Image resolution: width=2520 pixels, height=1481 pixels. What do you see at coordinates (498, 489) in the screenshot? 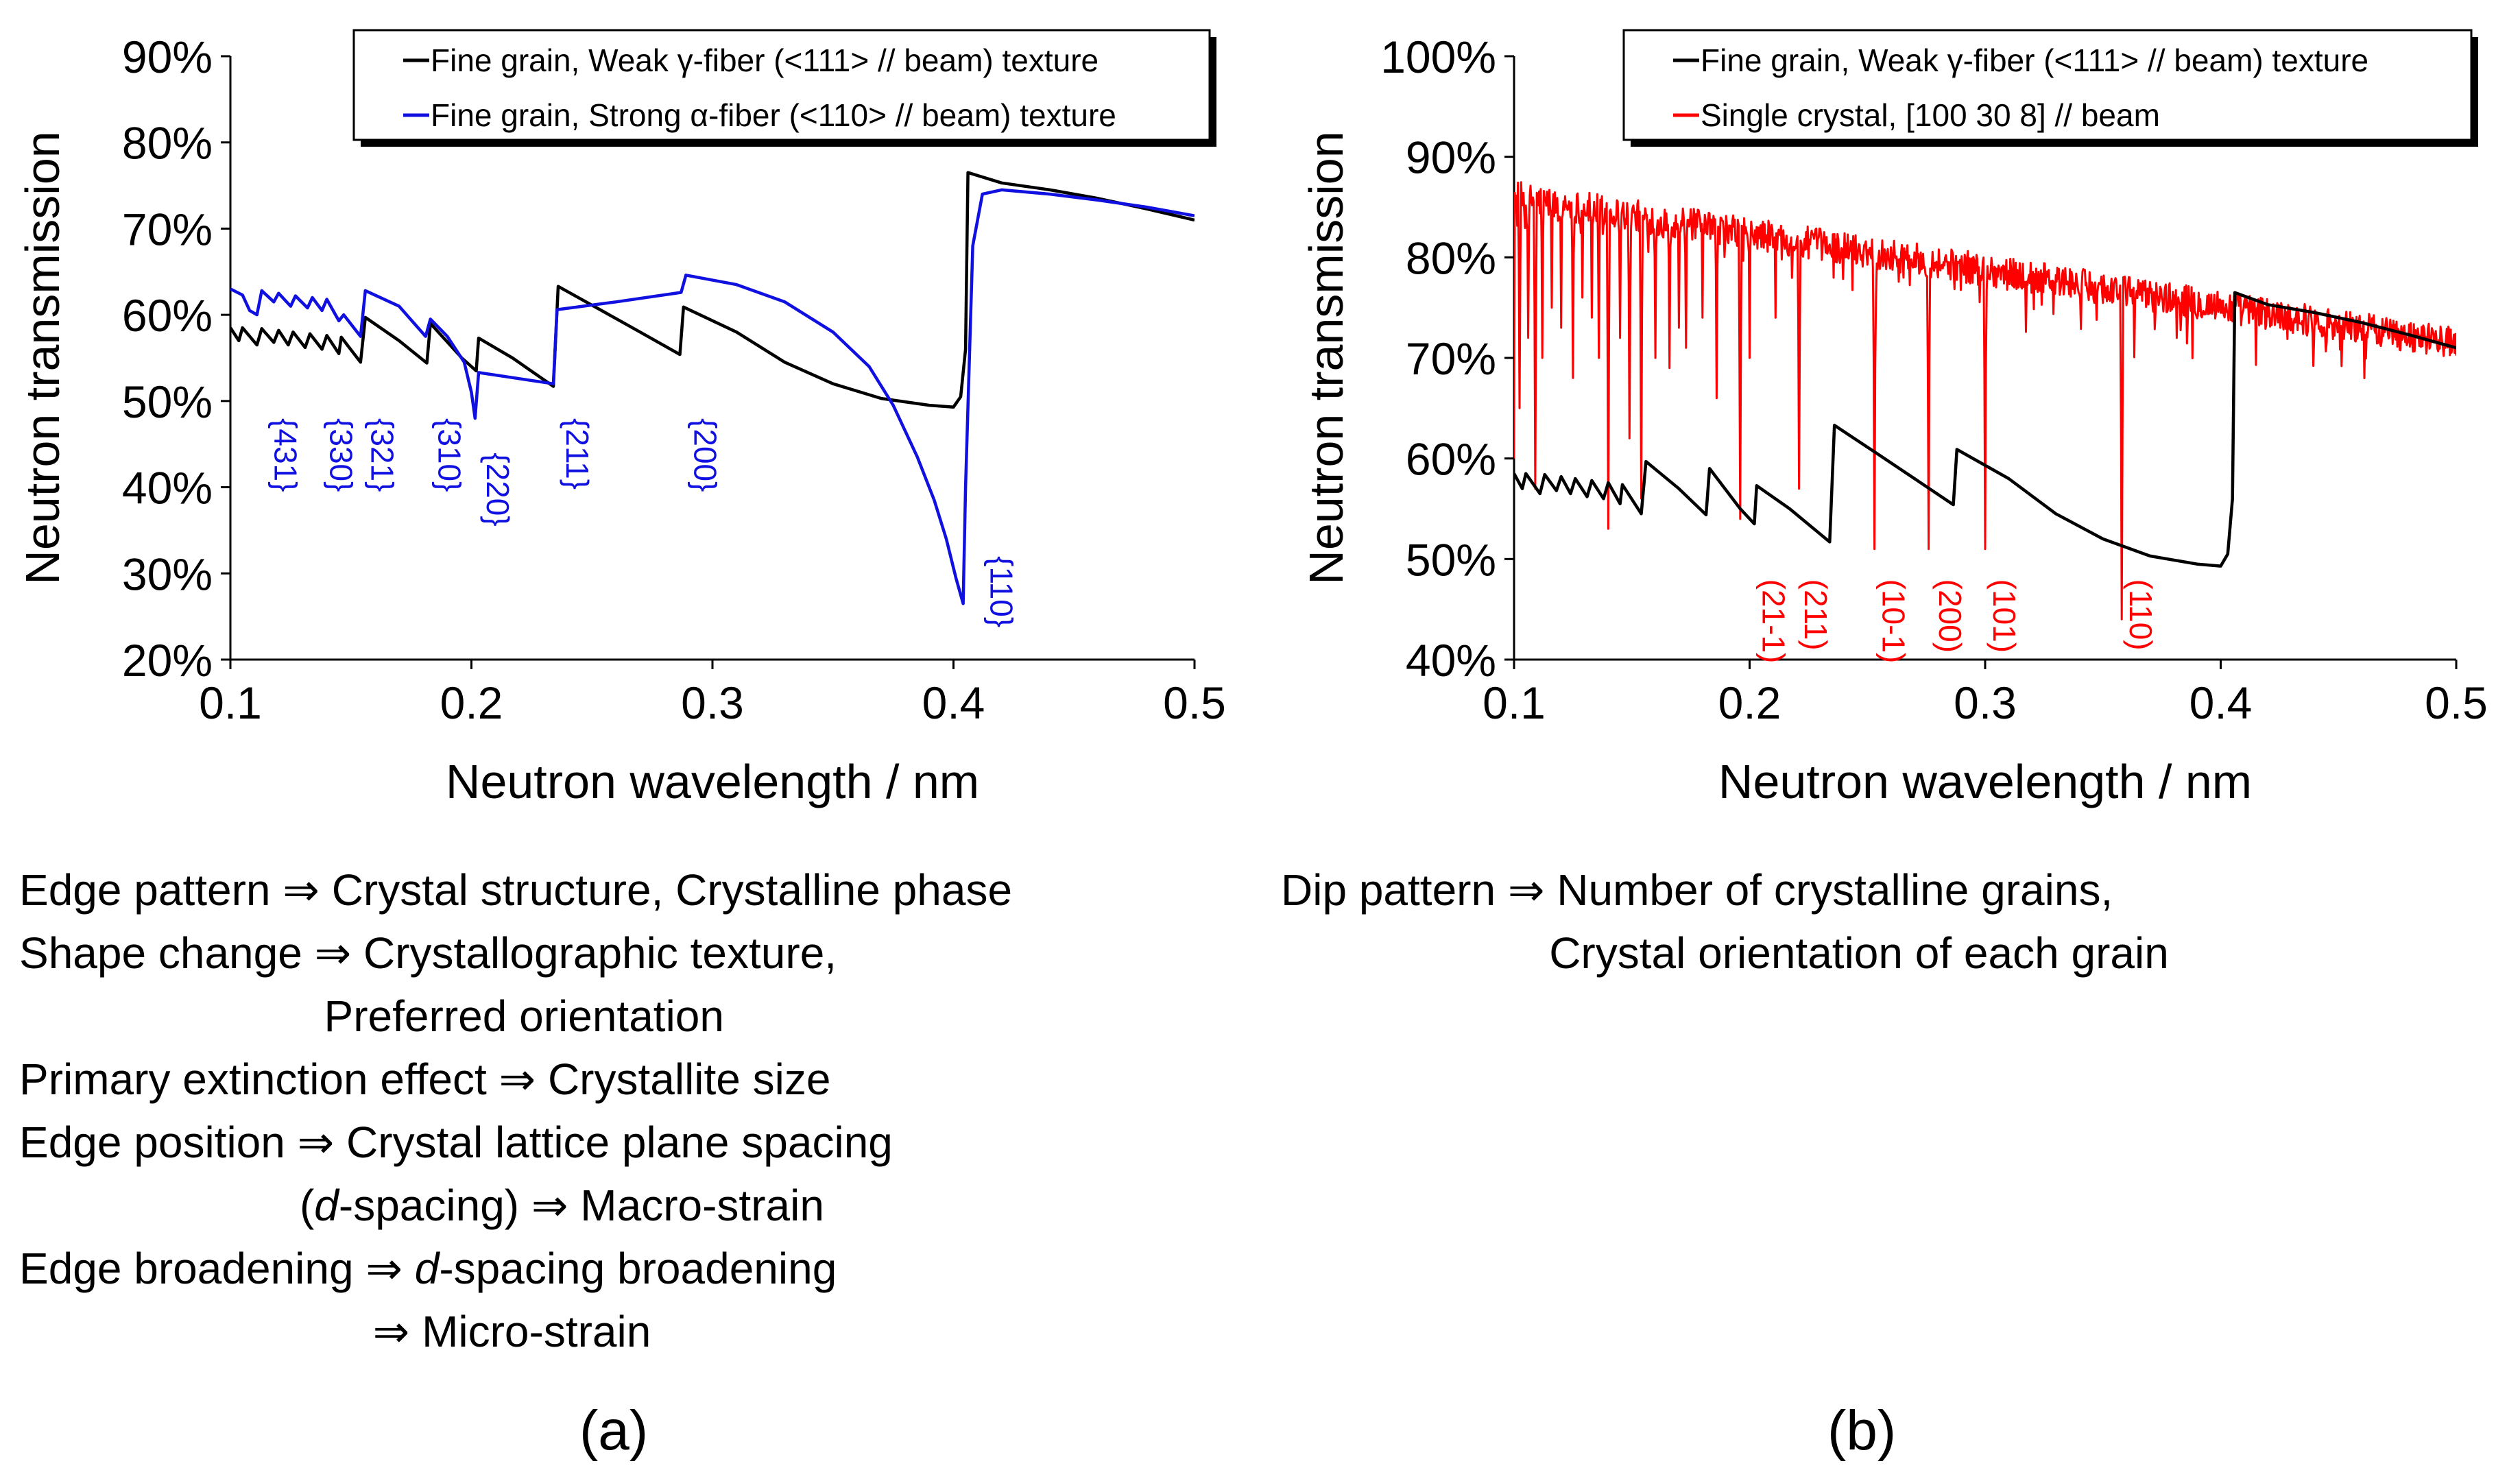
I see `annotation-label: {220}` at bounding box center [498, 489].